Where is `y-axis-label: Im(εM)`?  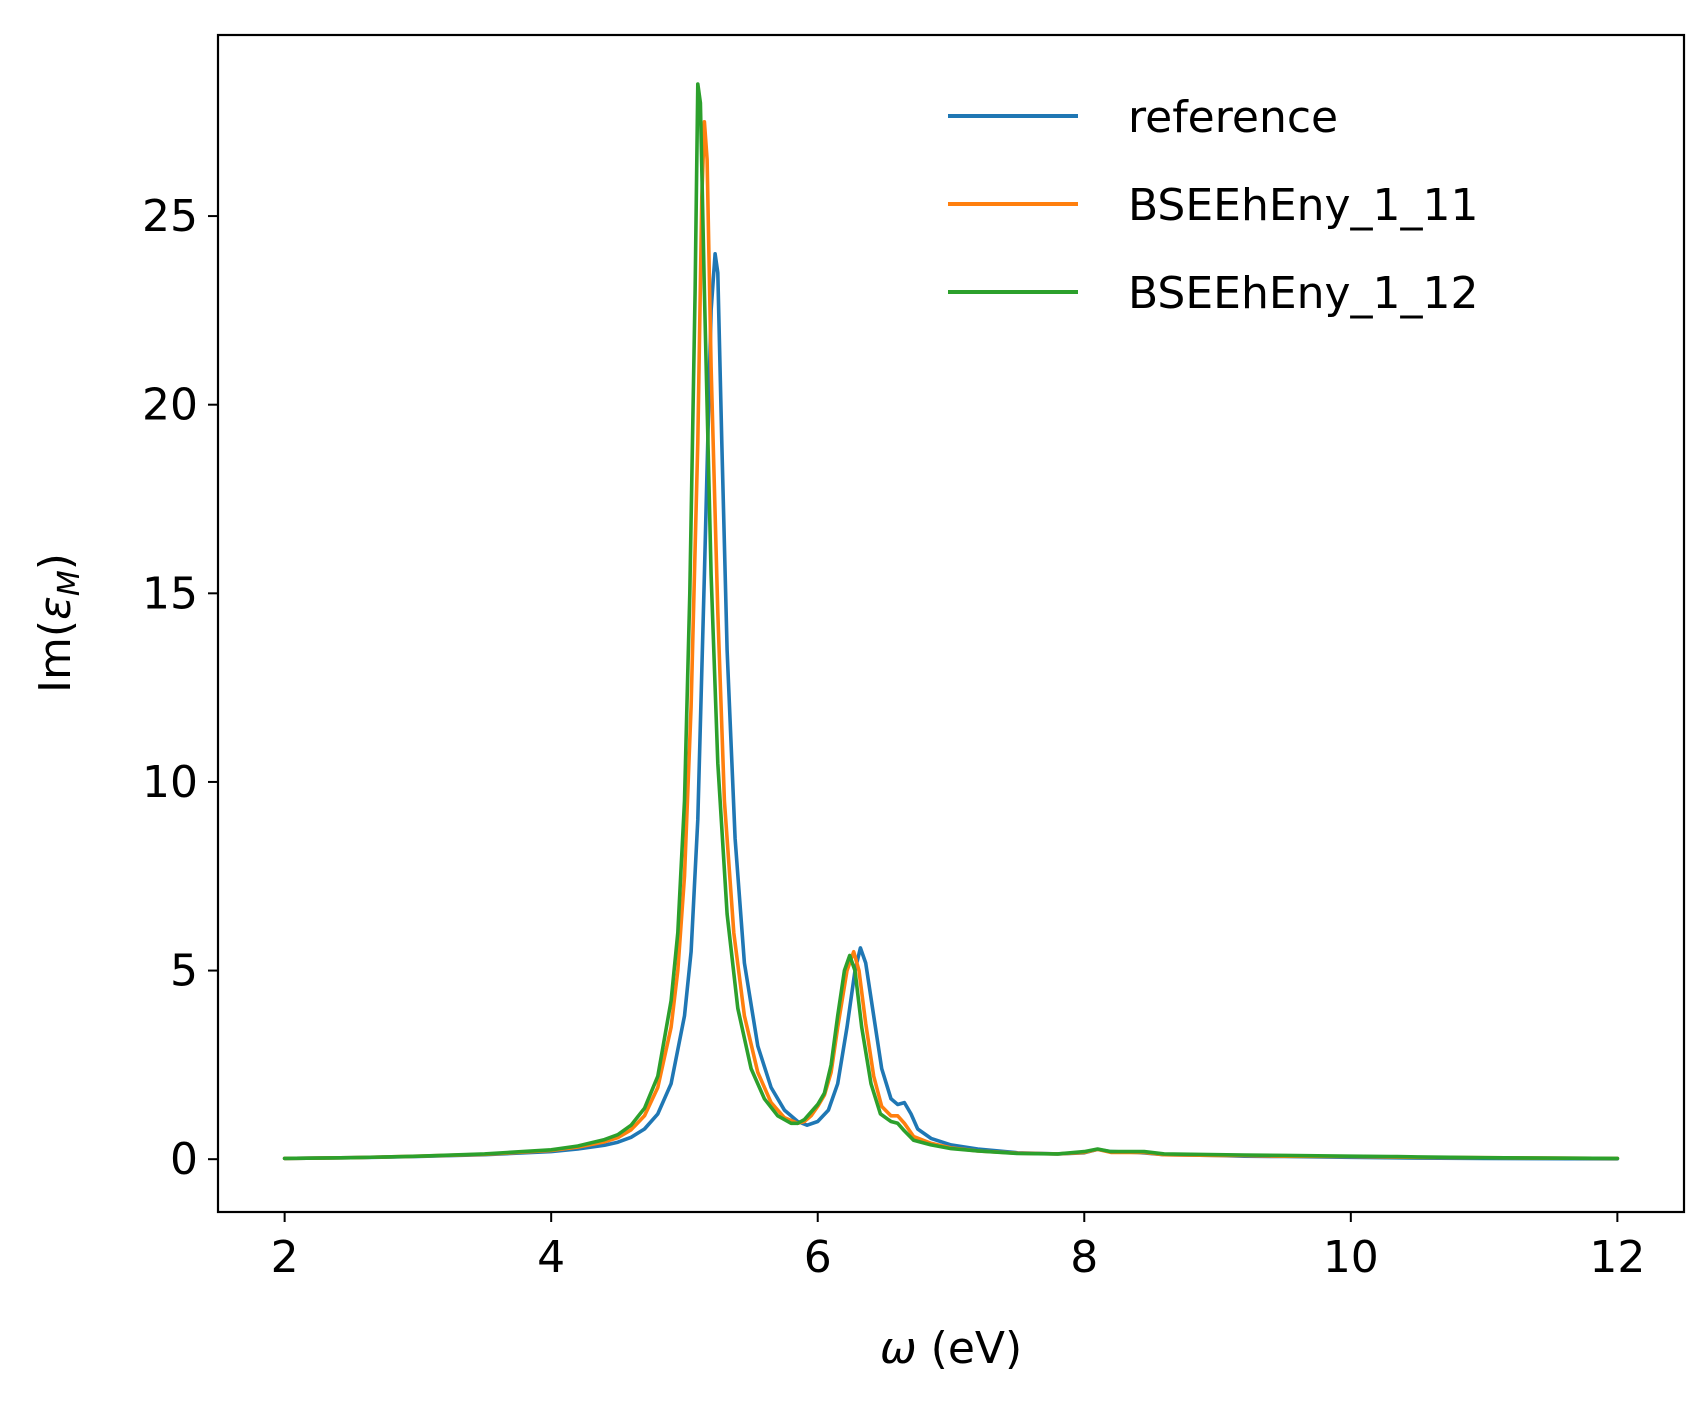
y-axis-label: Im(εM) is located at coordinates (58, 623).